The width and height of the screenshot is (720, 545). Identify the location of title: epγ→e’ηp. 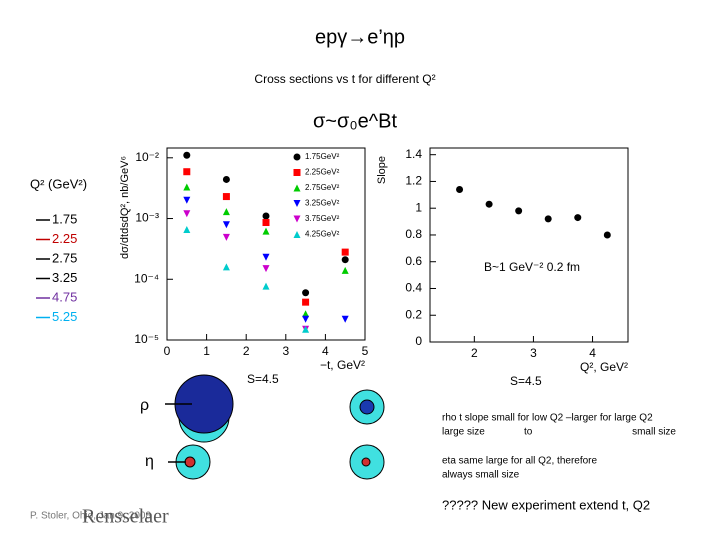
(360, 37).